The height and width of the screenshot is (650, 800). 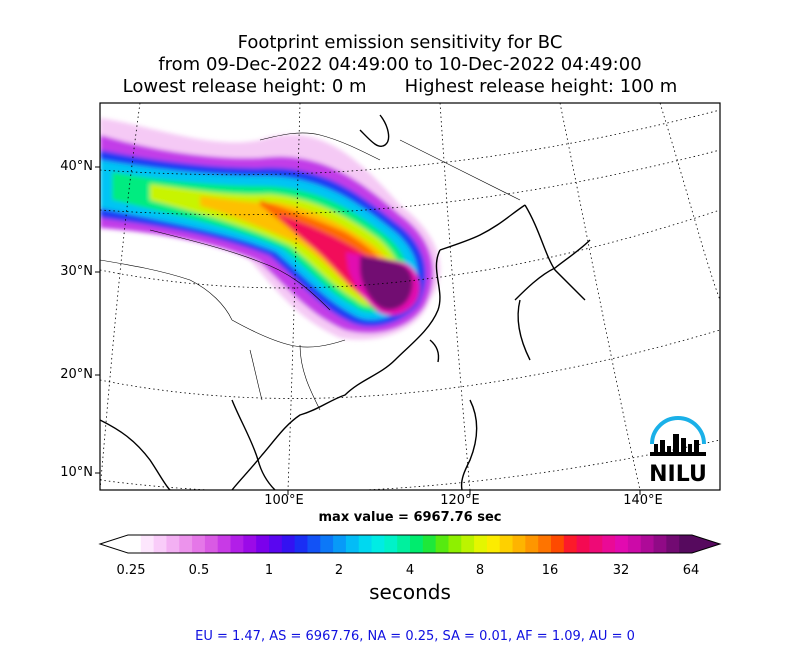 I want to click on colorbar, so click(x=410, y=544).